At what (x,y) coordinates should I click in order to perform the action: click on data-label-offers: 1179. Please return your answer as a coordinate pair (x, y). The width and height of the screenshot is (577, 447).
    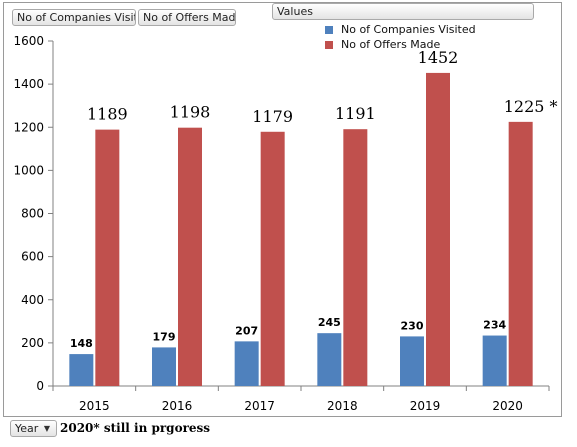
    Looking at the image, I should click on (272, 116).